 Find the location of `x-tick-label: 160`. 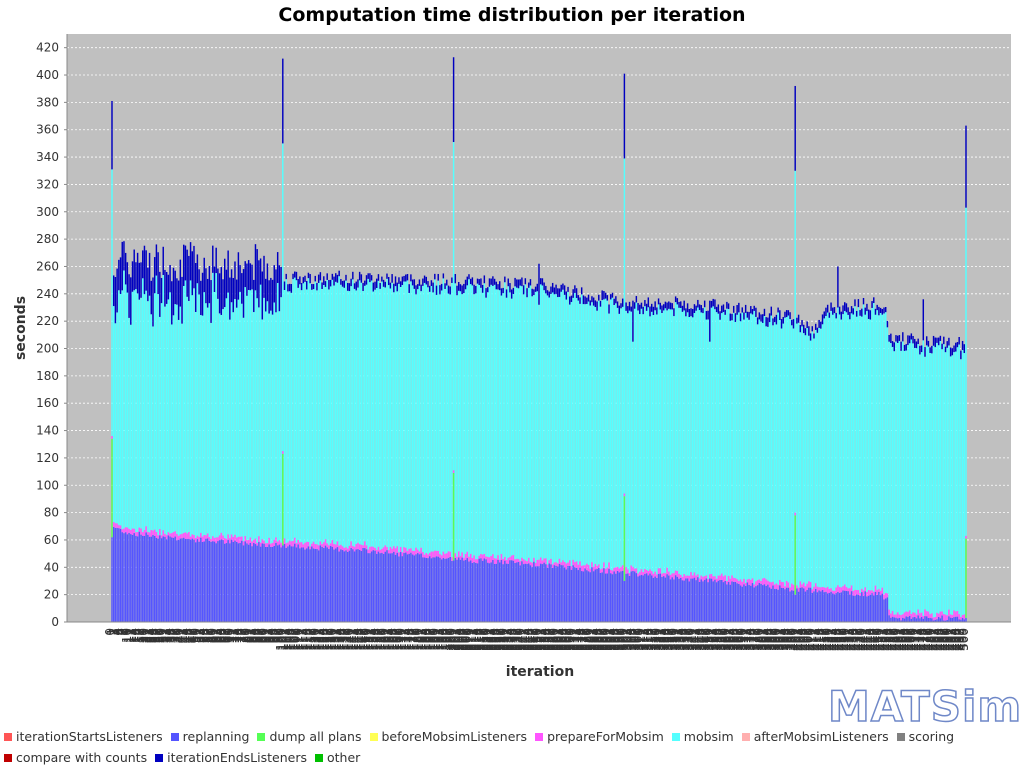

x-tick-label: 160 is located at coordinates (383, 639).